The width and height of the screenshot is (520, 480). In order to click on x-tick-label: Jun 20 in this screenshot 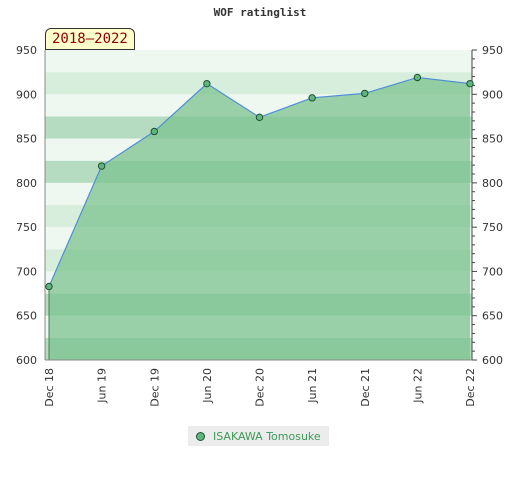, I will do `click(207, 386)`.